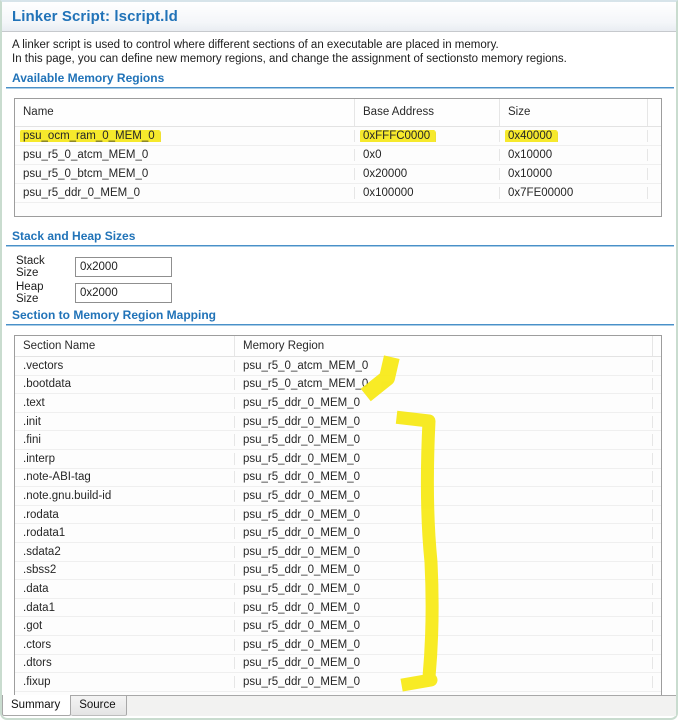 The height and width of the screenshot is (722, 678). Describe the element at coordinates (125, 626) in the screenshot. I see `table-cell: .got` at that location.